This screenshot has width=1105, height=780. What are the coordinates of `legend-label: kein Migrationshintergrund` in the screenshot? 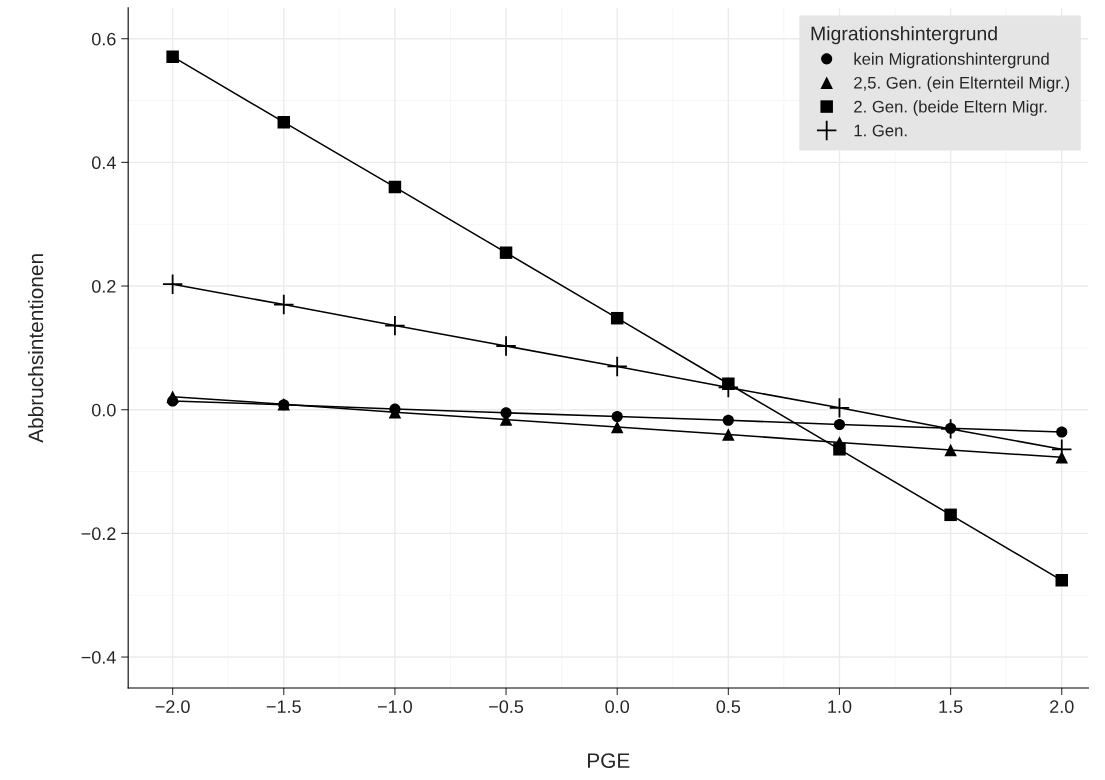 It's located at (951, 60).